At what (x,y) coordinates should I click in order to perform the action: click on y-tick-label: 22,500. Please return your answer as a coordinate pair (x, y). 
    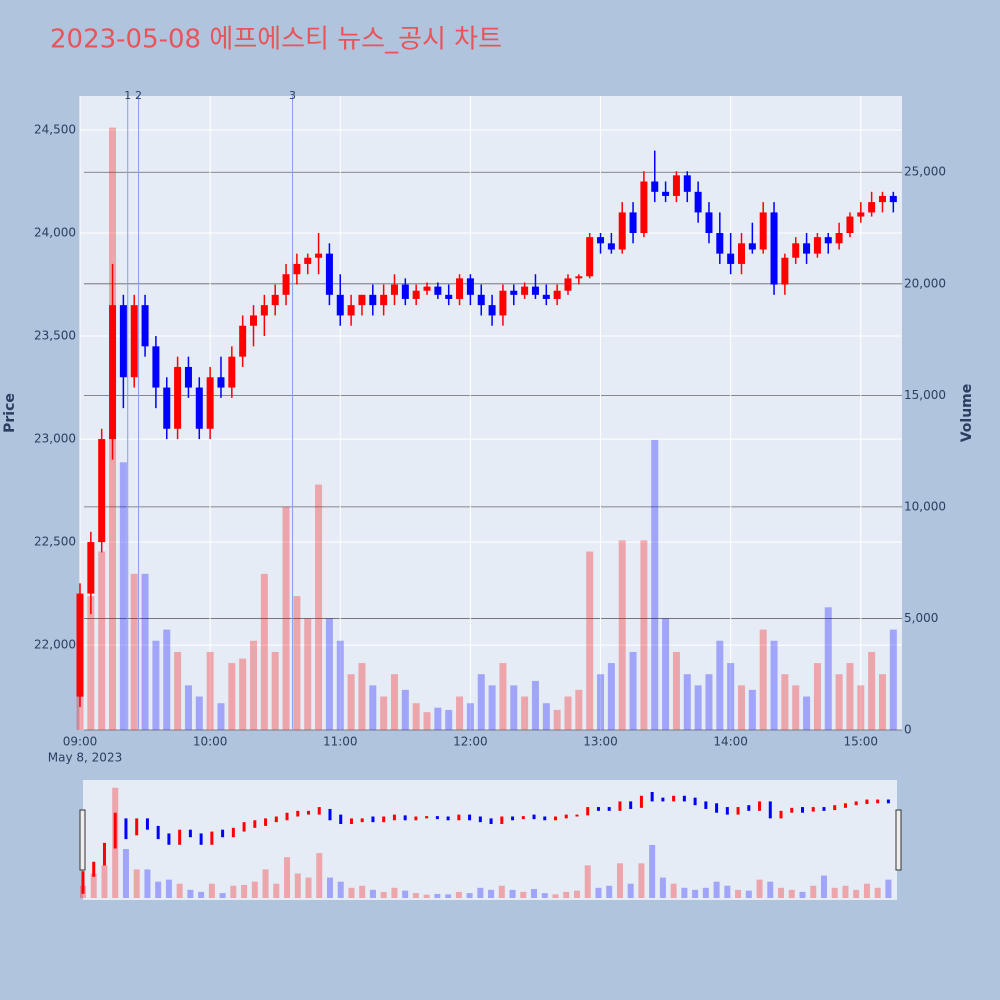
    Looking at the image, I should click on (55, 542).